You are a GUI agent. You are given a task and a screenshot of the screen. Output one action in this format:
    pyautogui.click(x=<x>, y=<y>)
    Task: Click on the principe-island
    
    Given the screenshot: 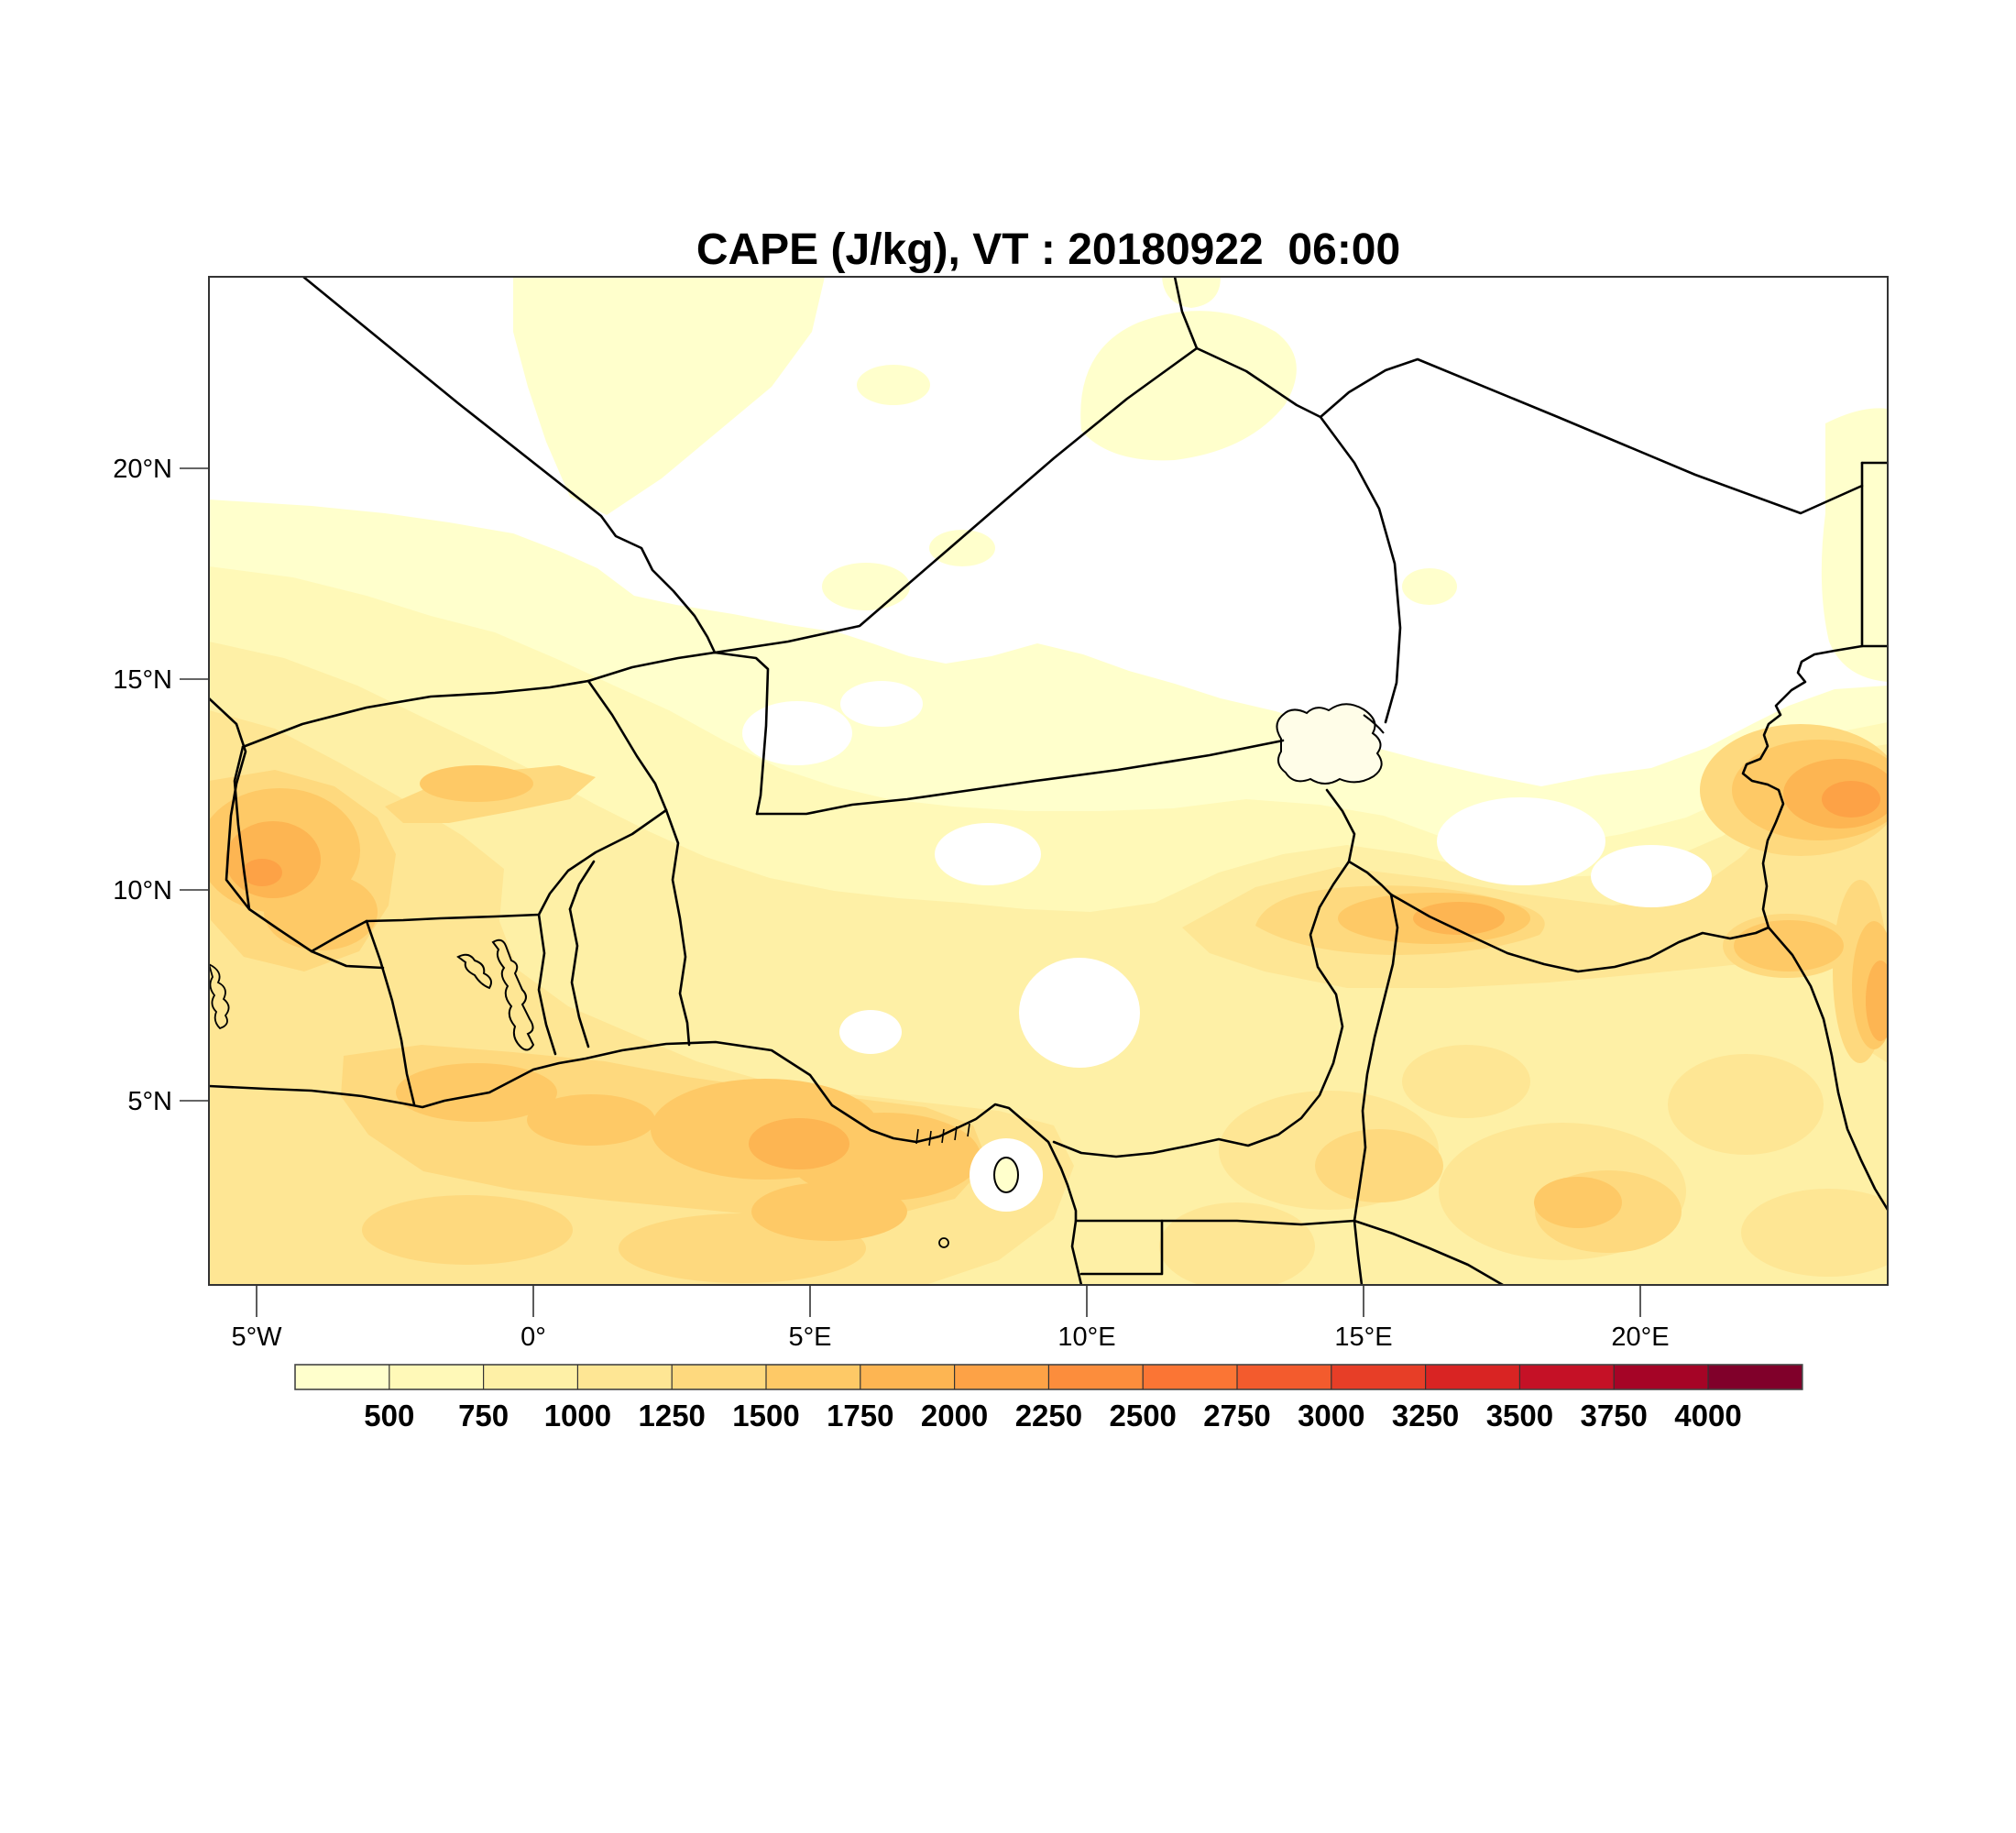 What is the action you would take?
    pyautogui.click(x=943, y=1242)
    